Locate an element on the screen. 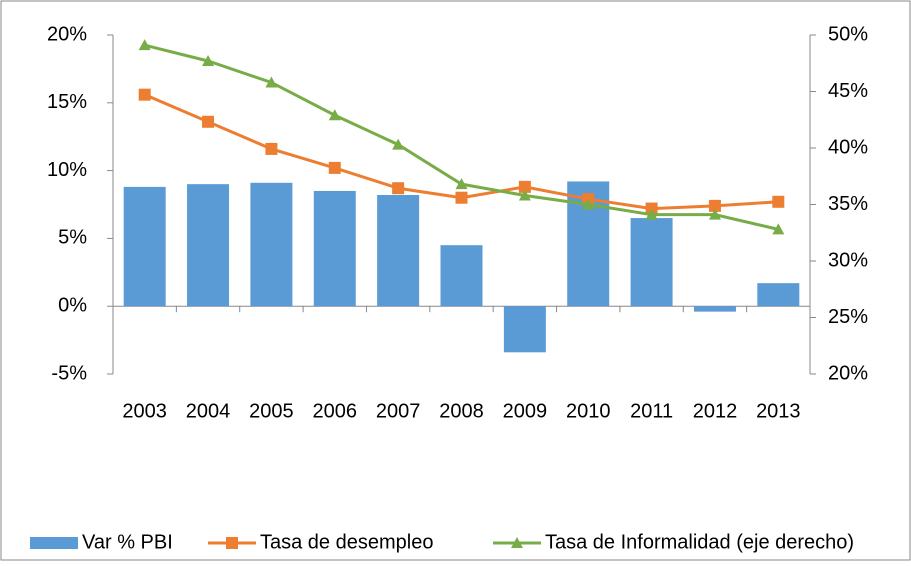  legend-label: Var % PBI is located at coordinates (127, 542).